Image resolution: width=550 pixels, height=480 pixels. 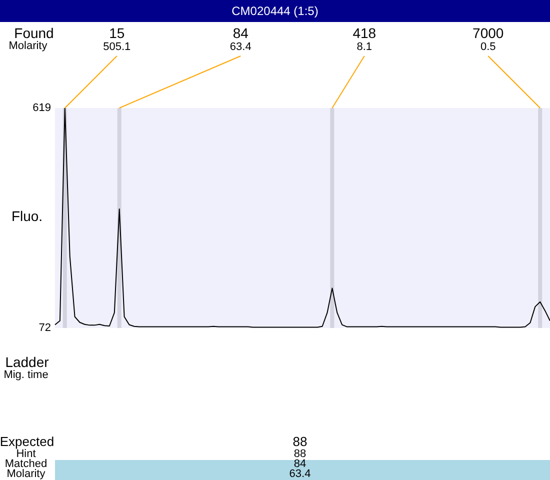 What do you see at coordinates (364, 47) in the screenshot?
I see `text: 8.1` at bounding box center [364, 47].